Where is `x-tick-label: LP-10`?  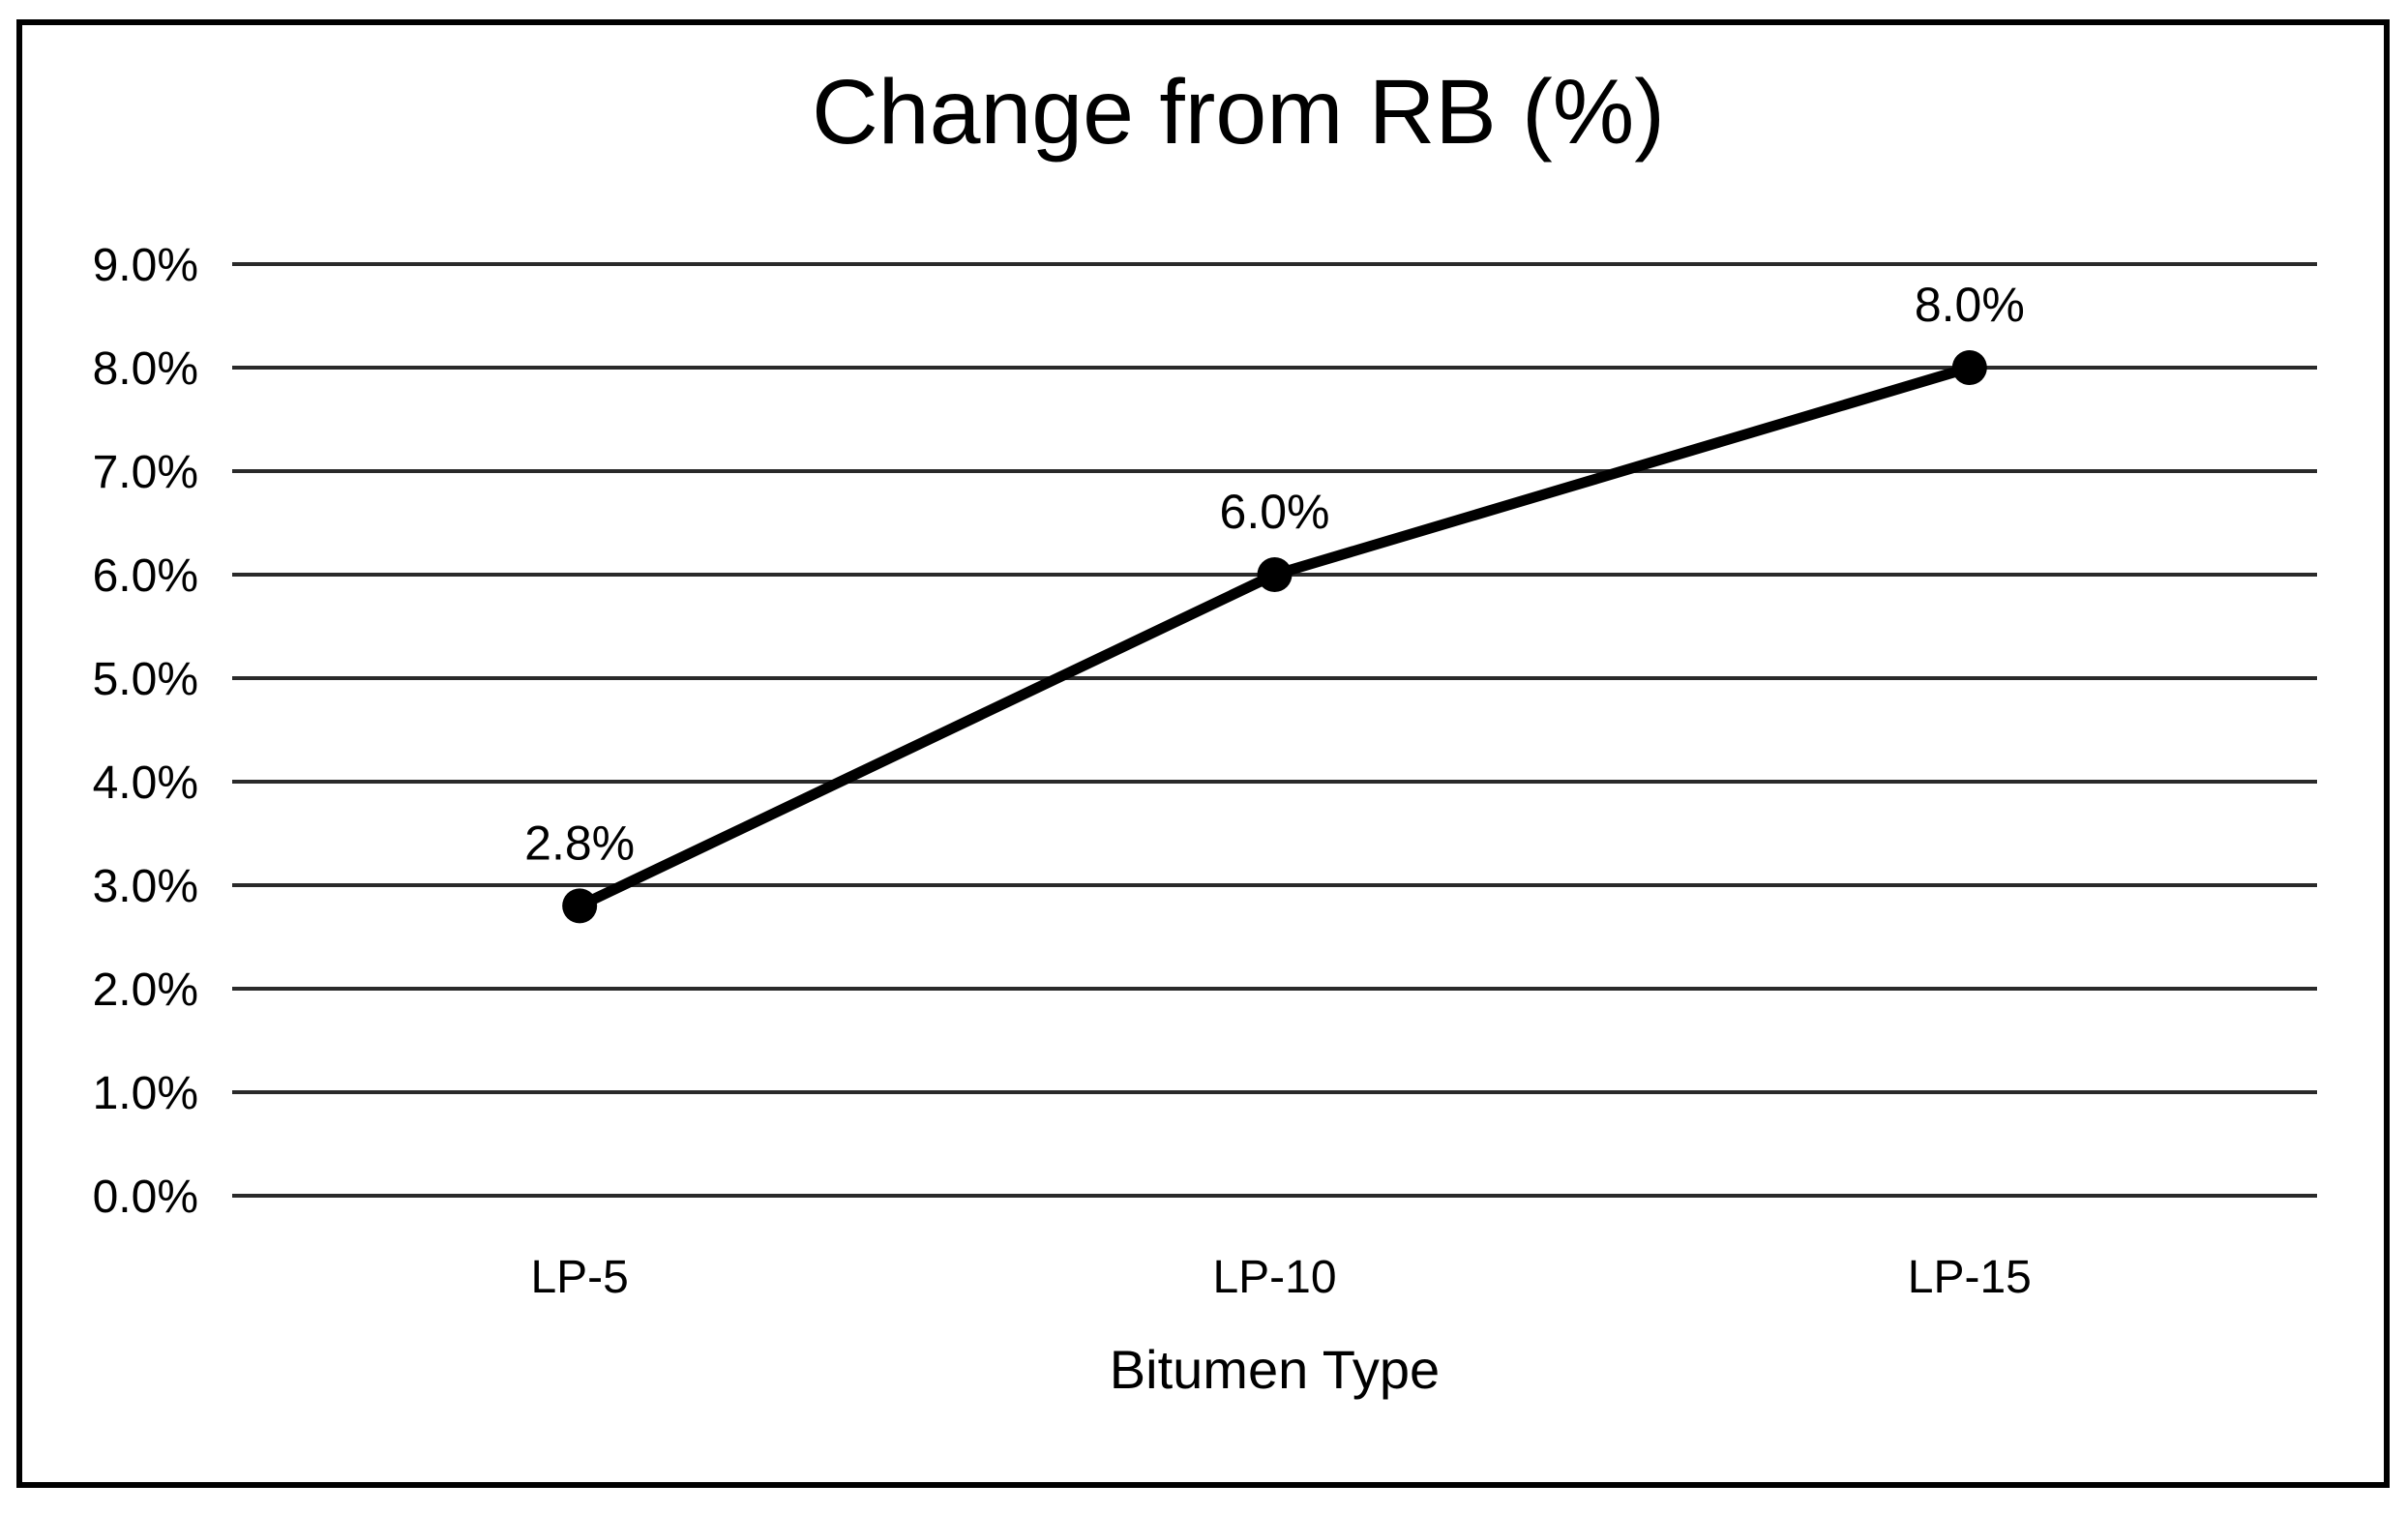 x-tick-label: LP-10 is located at coordinates (1274, 1277).